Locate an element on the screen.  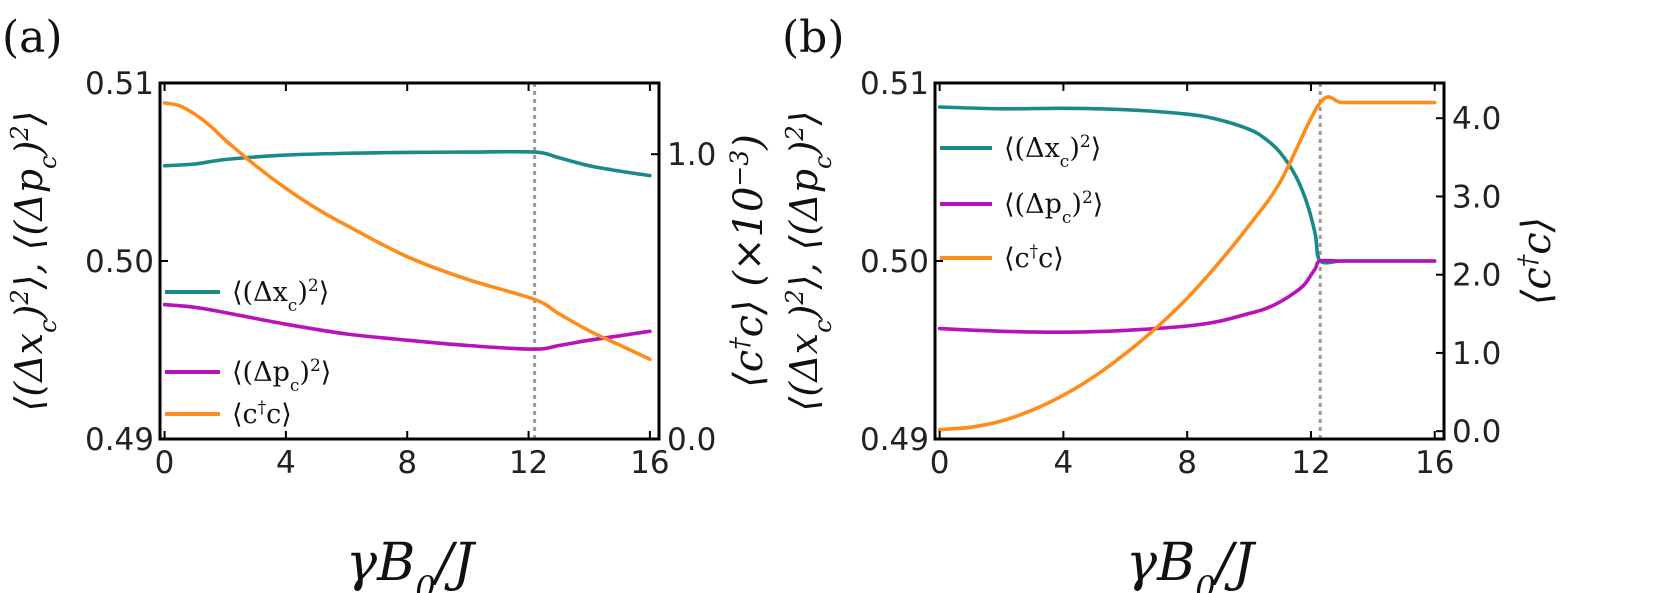
y-right-tick-label: 4.0 is located at coordinates (1476, 119).